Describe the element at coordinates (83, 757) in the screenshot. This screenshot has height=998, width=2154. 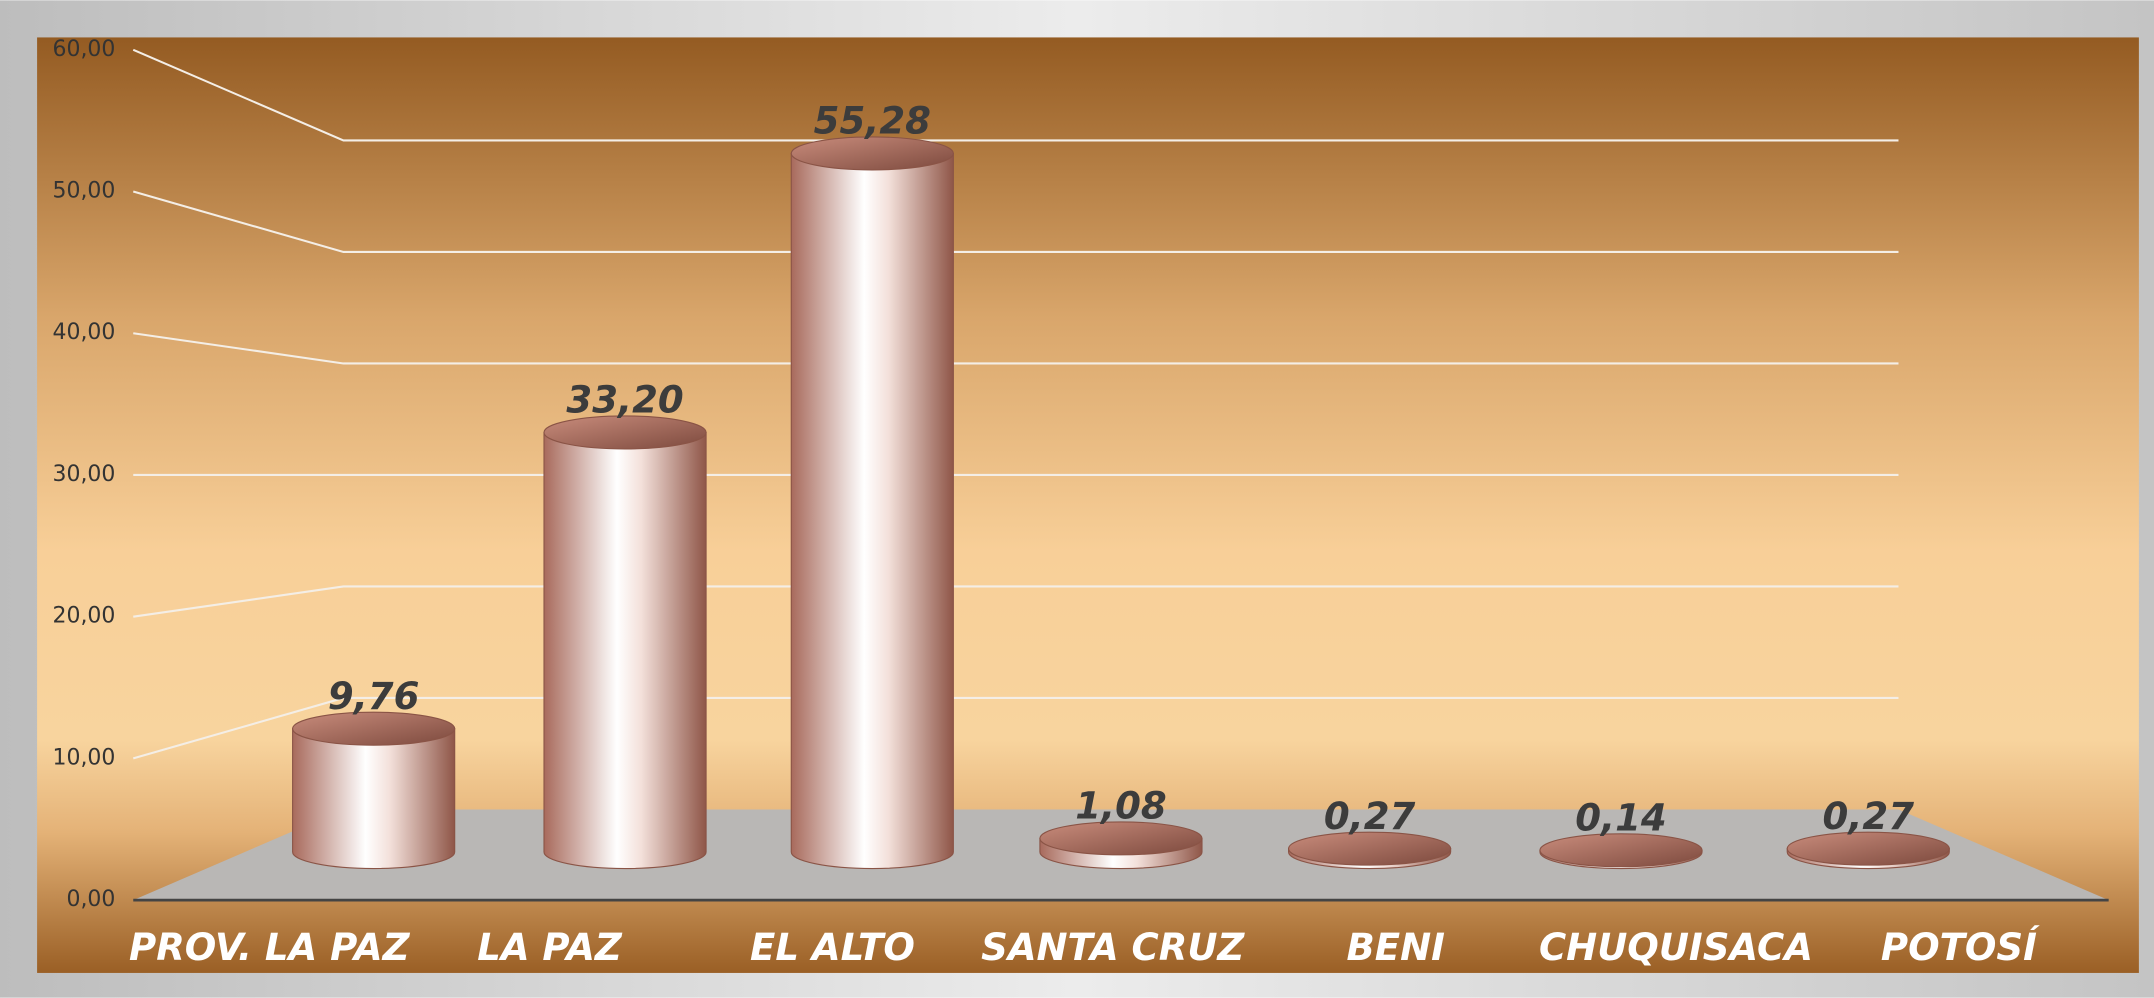
I see `y-tick-label: 10,00` at that location.